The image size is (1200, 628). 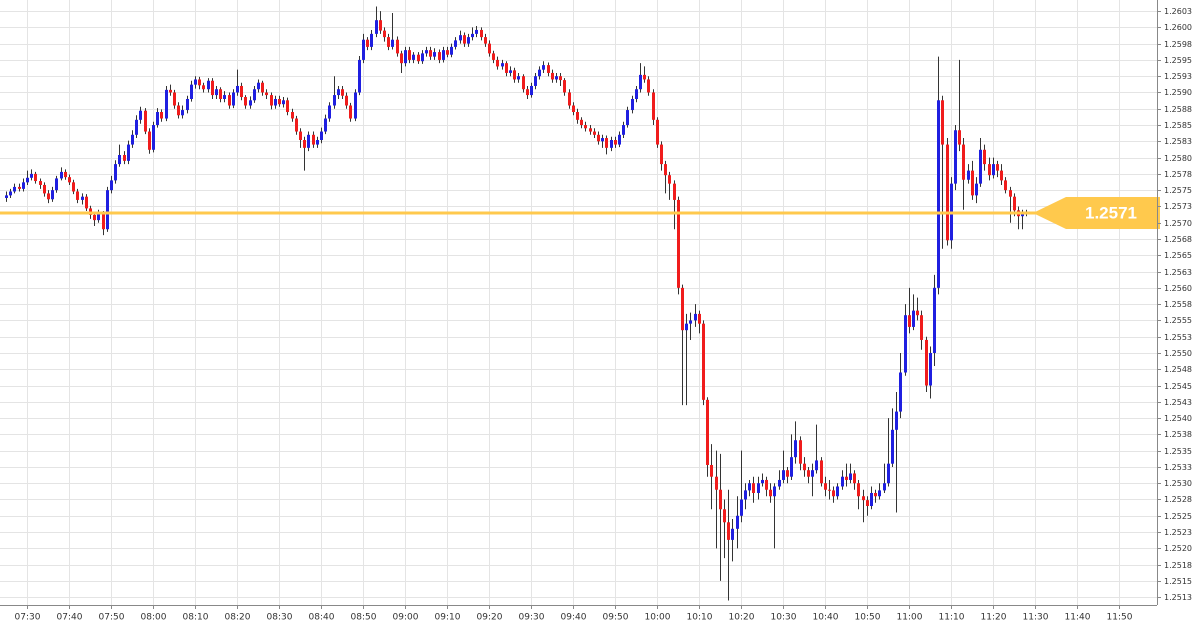 What do you see at coordinates (1178, 239) in the screenshot?
I see `y-tick-label: 1.2568` at bounding box center [1178, 239].